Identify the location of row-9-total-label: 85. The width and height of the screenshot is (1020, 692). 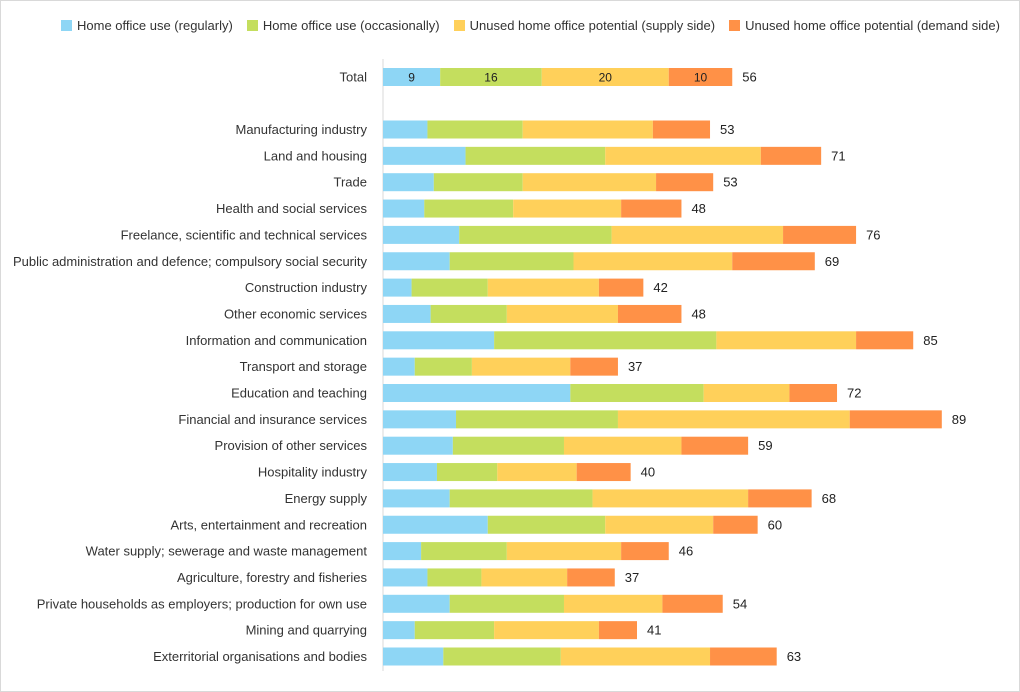
(930, 340).